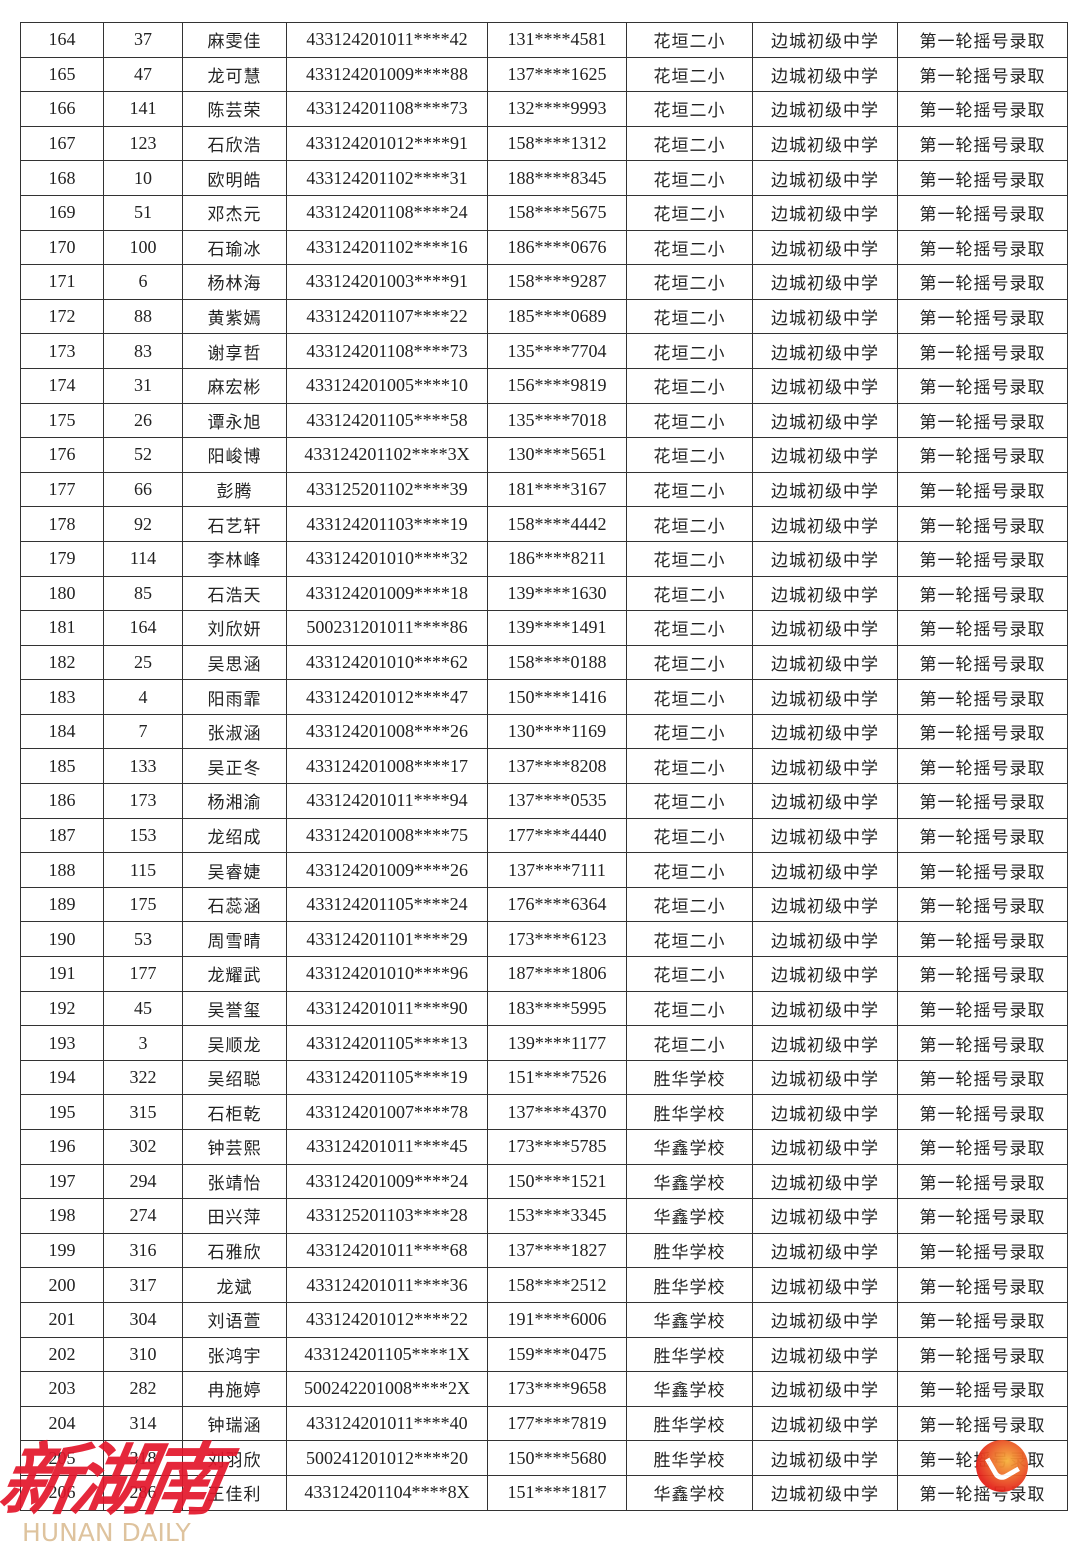  Describe the element at coordinates (143, 524) in the screenshot. I see `lottery-number-cell: 92` at that location.